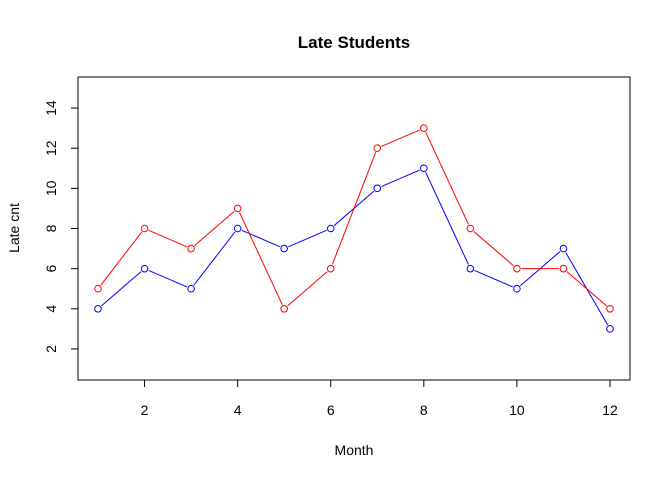 This screenshot has height=485, width=672. Describe the element at coordinates (354, 42) in the screenshot. I see `chart-title: Late Students` at that location.